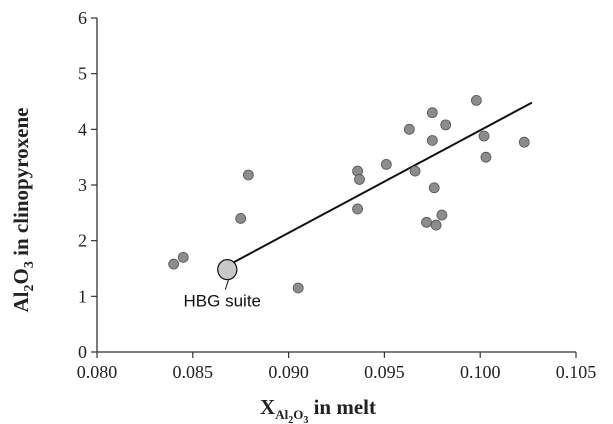 This screenshot has width=613, height=424. Describe the element at coordinates (97, 372) in the screenshot. I see `x-tick-label: 0.080` at that location.